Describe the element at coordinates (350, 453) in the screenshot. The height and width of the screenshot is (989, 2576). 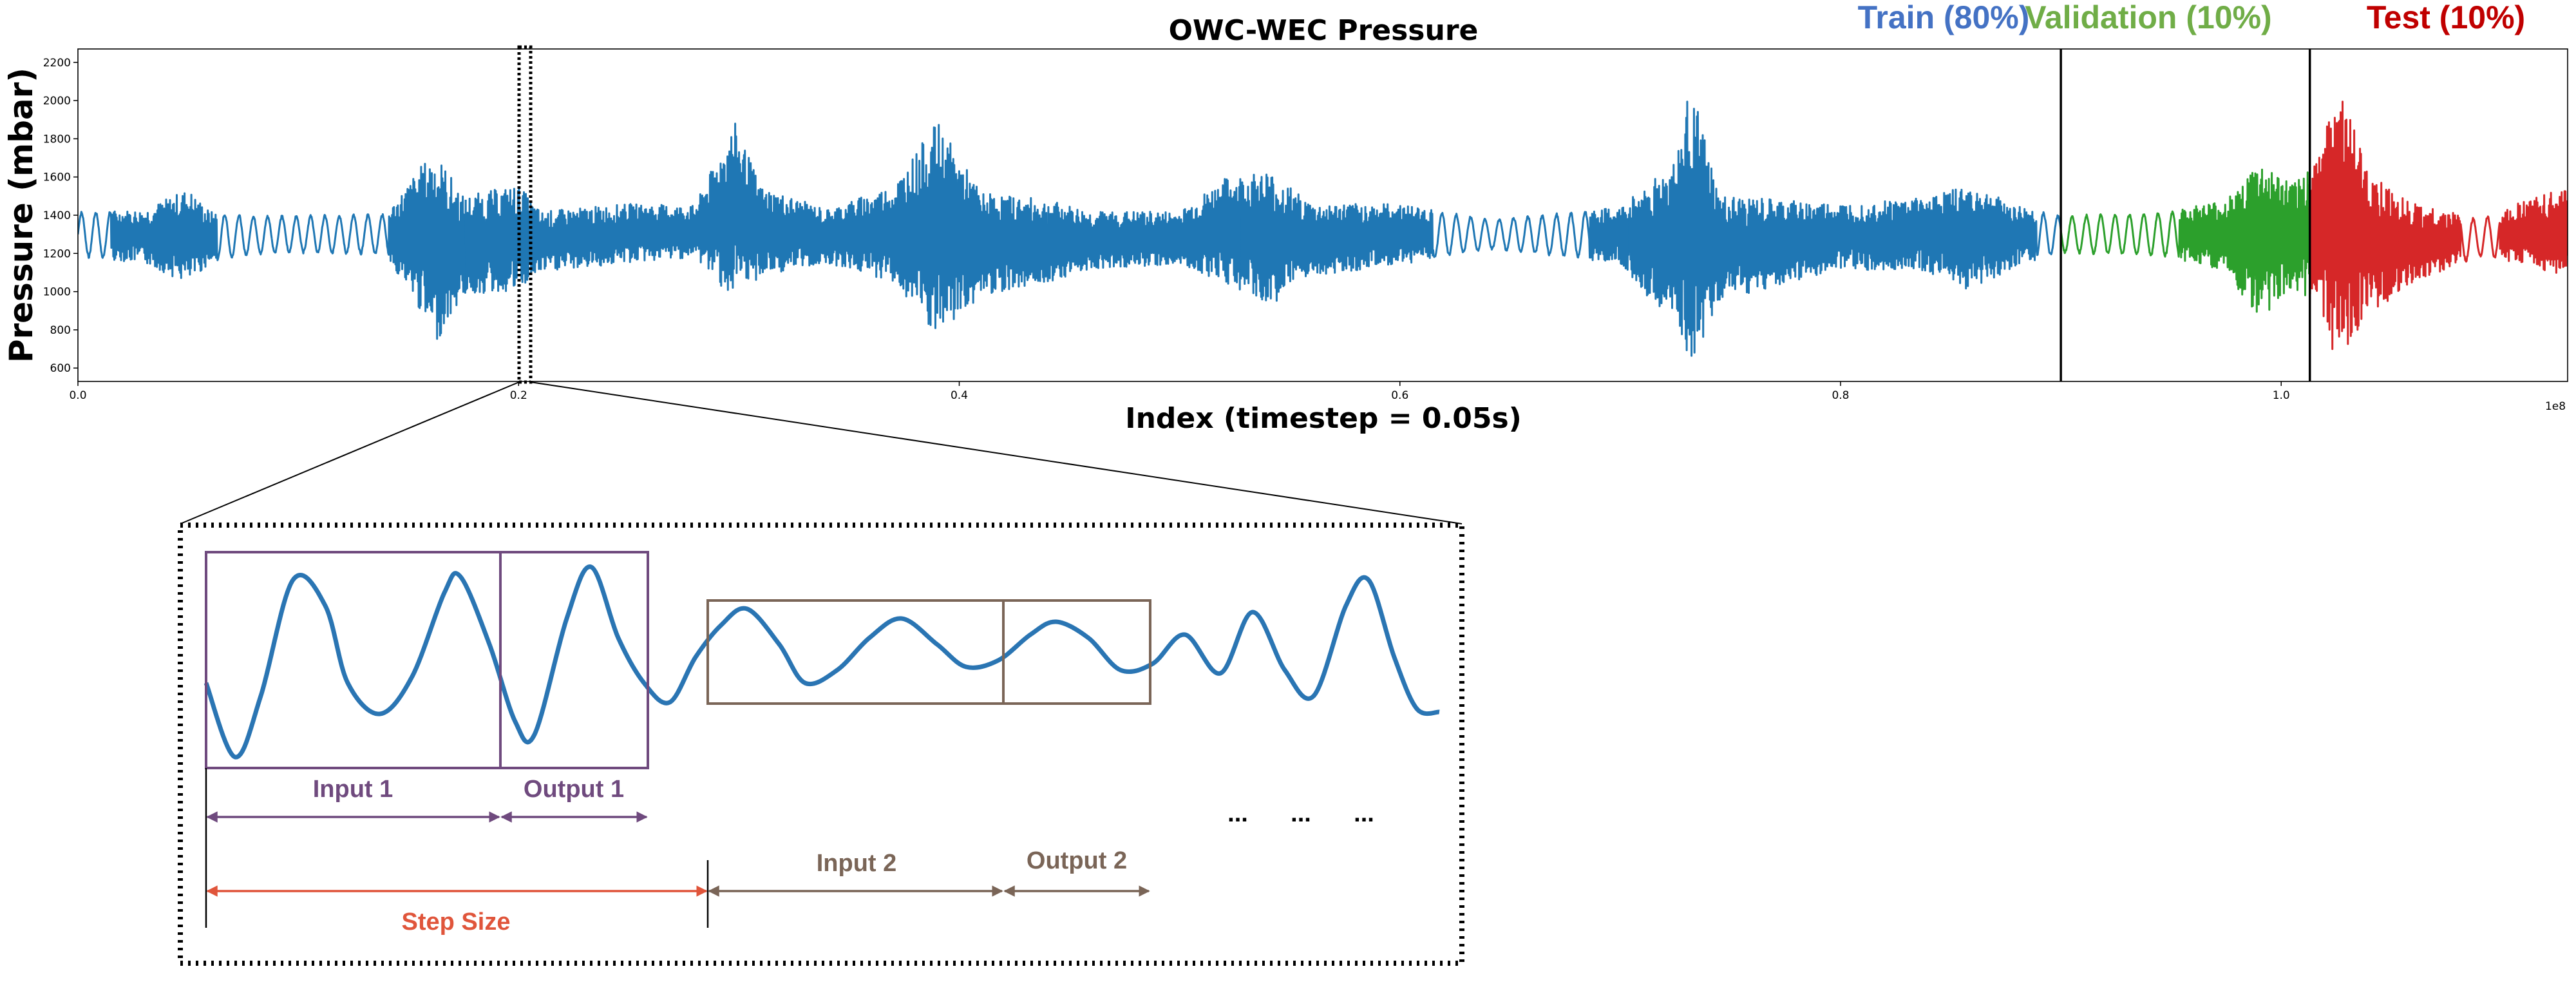
I see `zoom-connector-left` at that location.